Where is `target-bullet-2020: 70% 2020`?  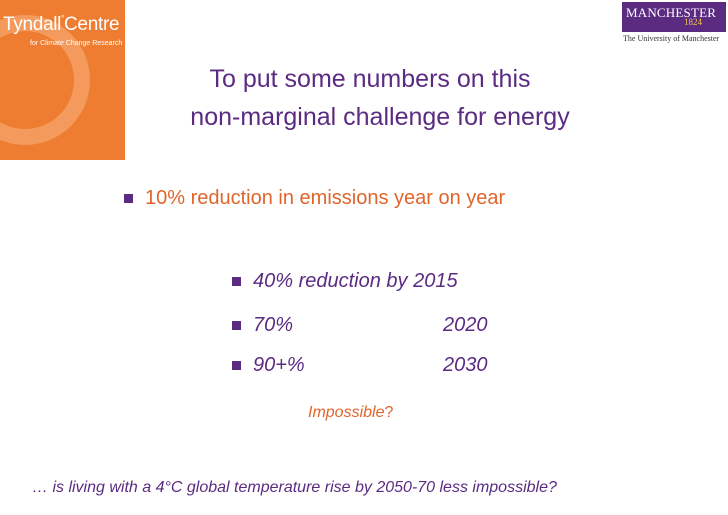
target-bullet-2020: 70% 2020 is located at coordinates (360, 325).